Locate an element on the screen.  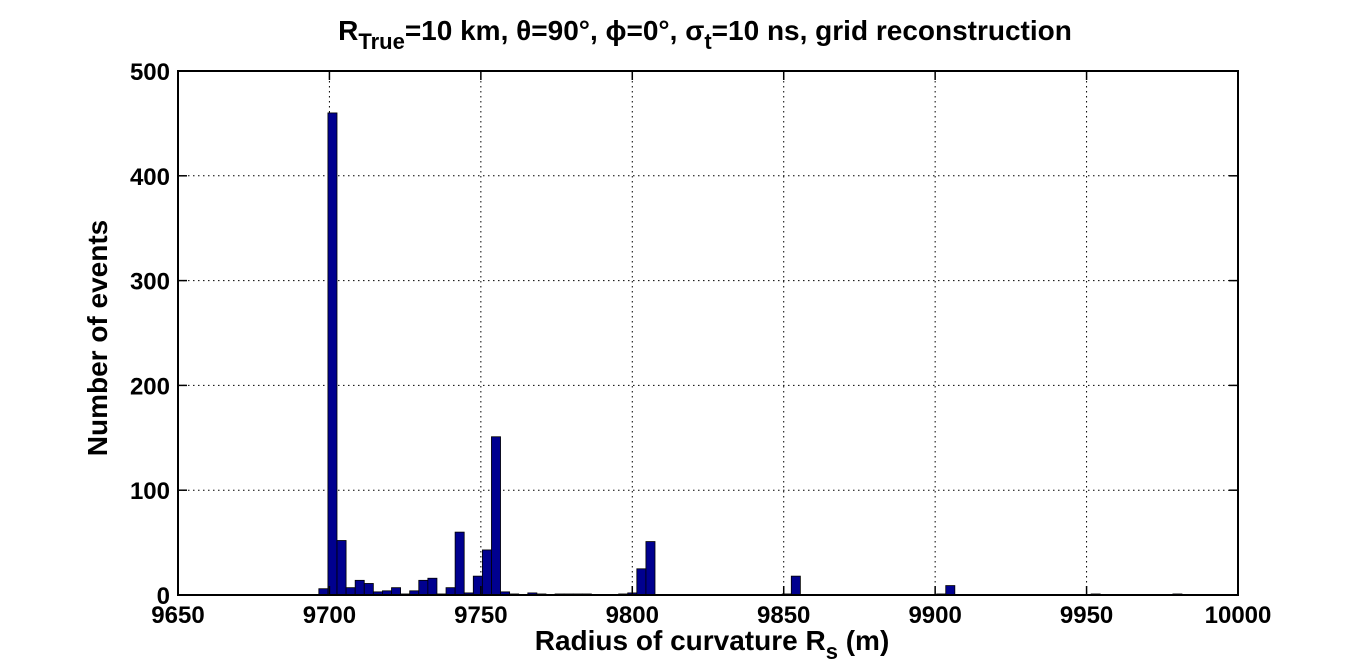
x-axis-label: Radius of curvature Rs (m) is located at coordinates (712, 644).